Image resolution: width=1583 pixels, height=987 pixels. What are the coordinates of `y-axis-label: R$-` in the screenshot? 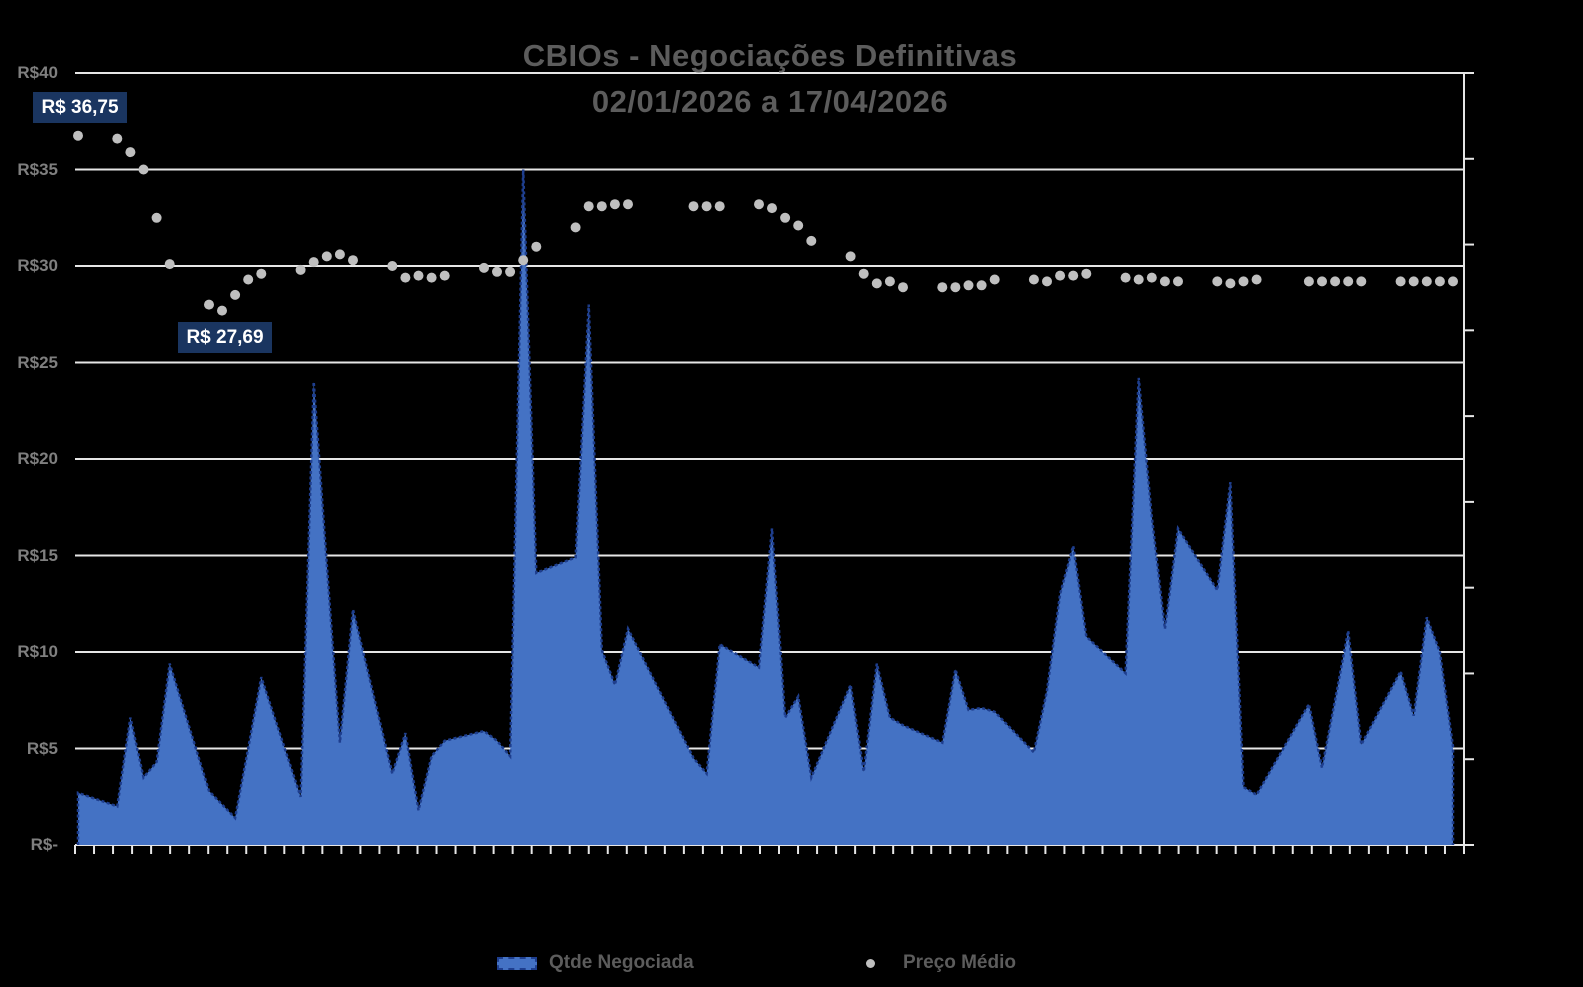 It's located at (44, 844).